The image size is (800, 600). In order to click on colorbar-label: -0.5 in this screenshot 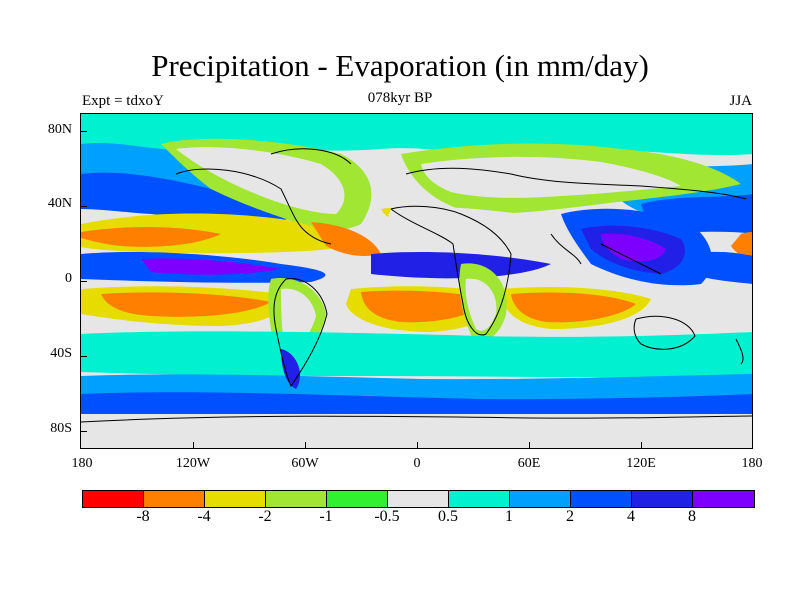, I will do `click(387, 516)`.